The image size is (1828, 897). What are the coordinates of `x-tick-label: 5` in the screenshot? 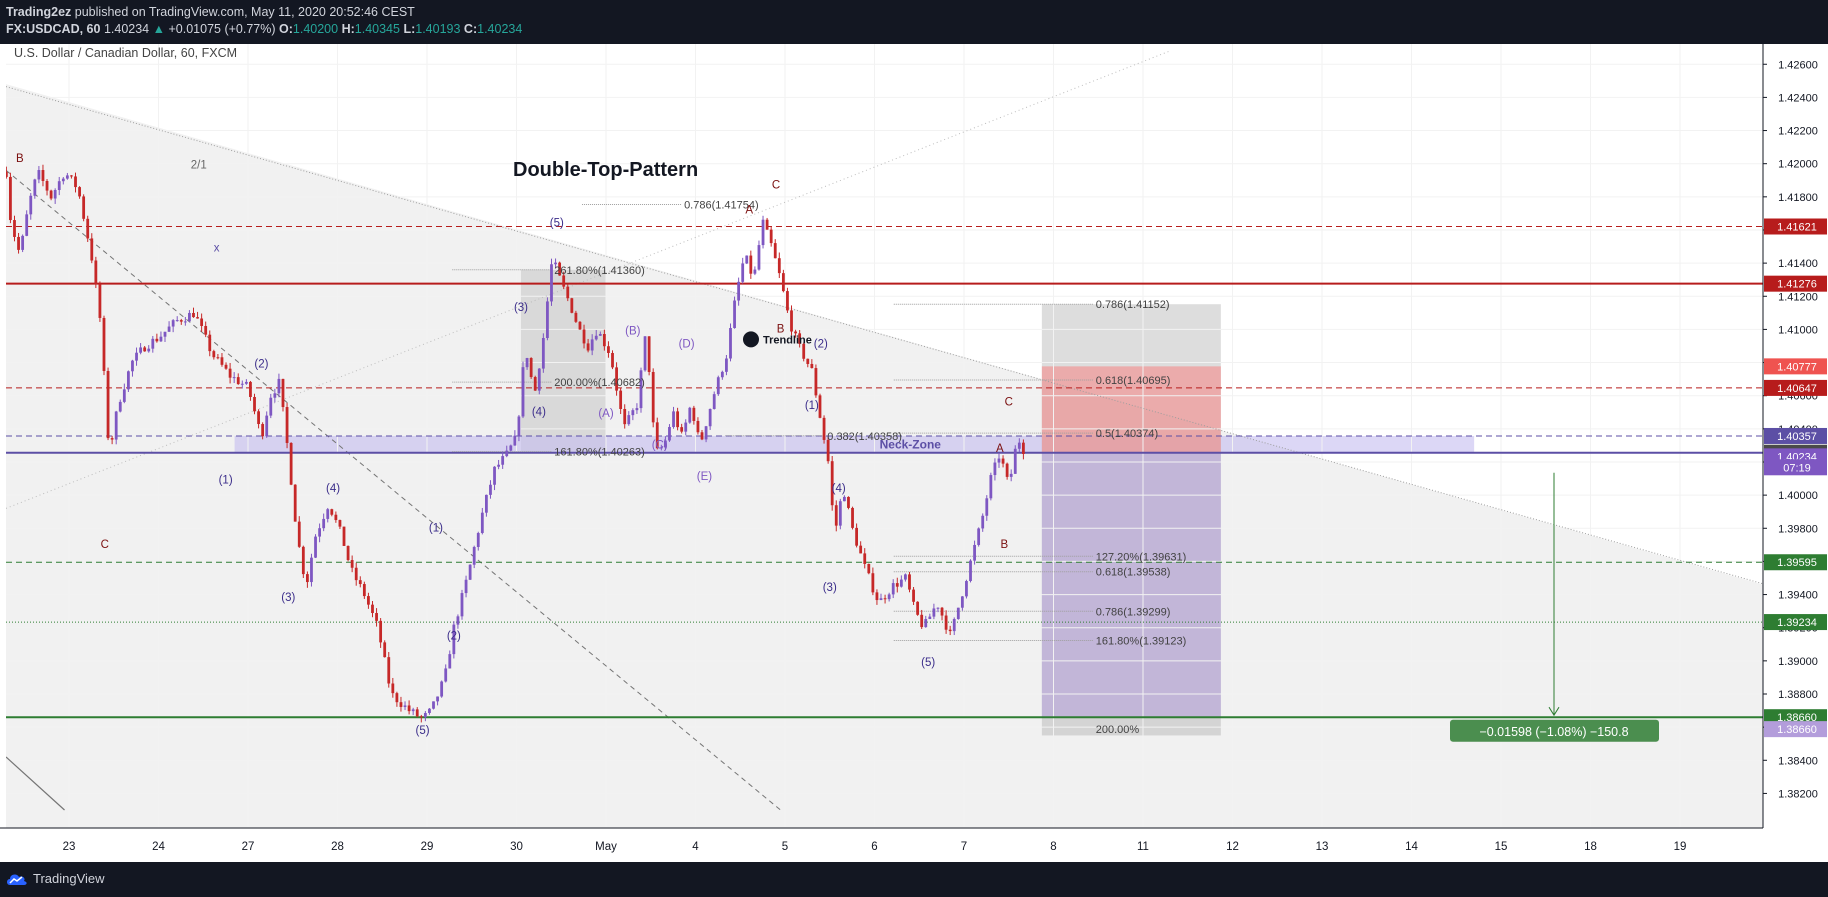 It's located at (785, 847).